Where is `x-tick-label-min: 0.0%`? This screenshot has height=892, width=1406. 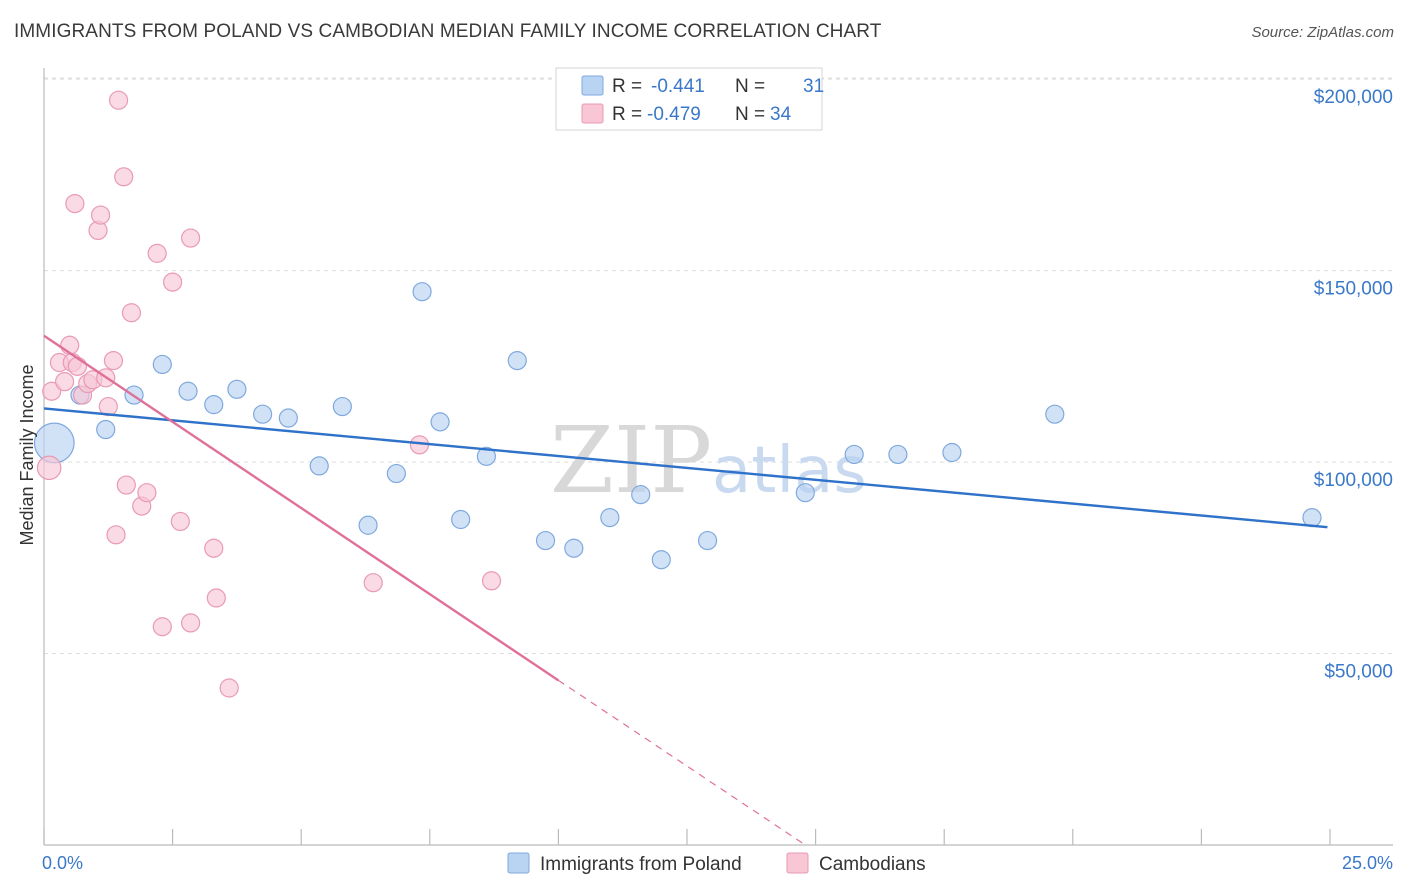 x-tick-label-min: 0.0% is located at coordinates (62, 863).